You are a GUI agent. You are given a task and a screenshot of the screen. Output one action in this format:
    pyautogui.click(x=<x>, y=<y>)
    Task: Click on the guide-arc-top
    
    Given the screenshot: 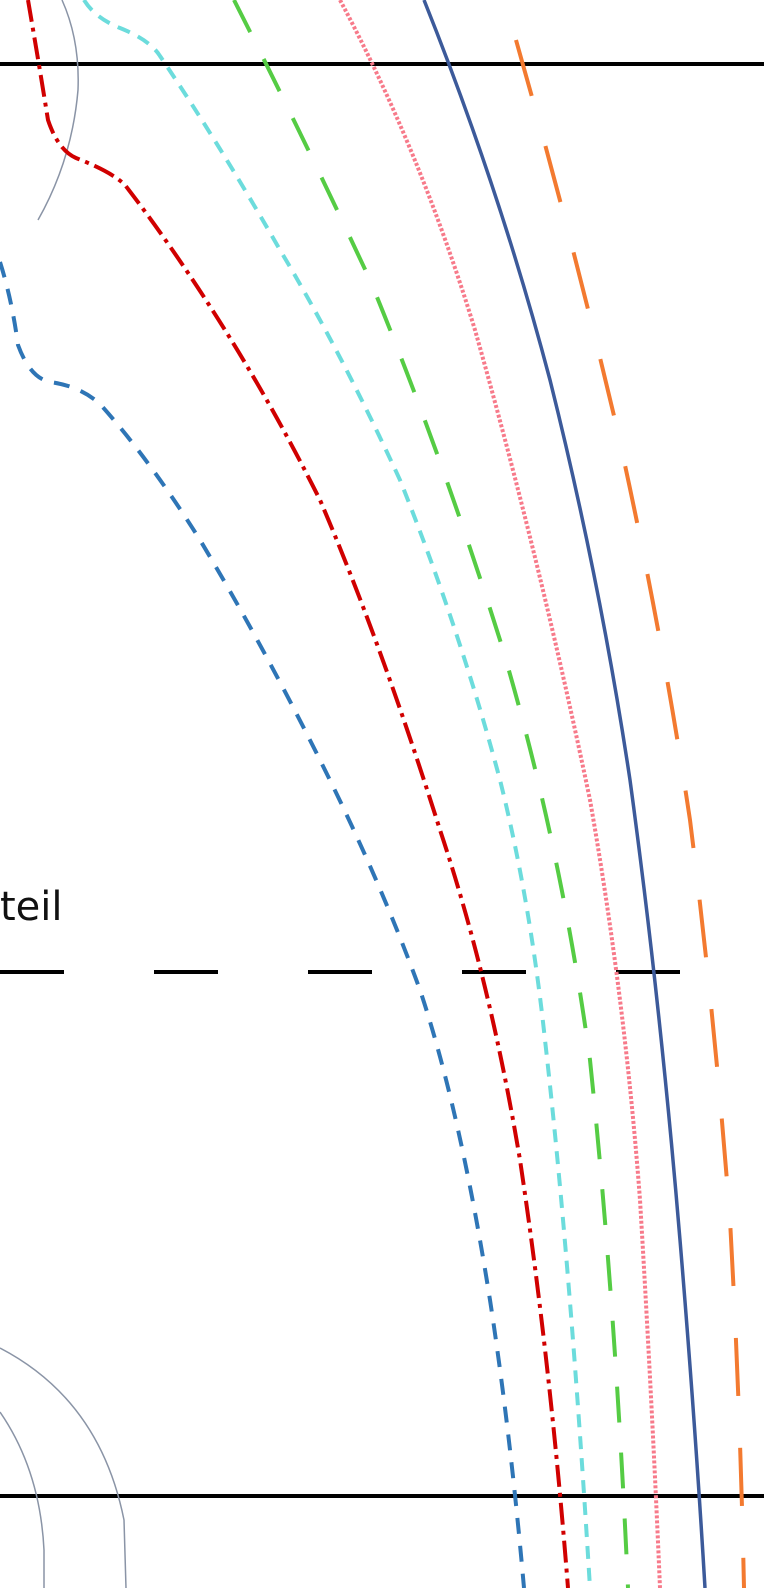 What is the action you would take?
    pyautogui.click(x=58, y=110)
    